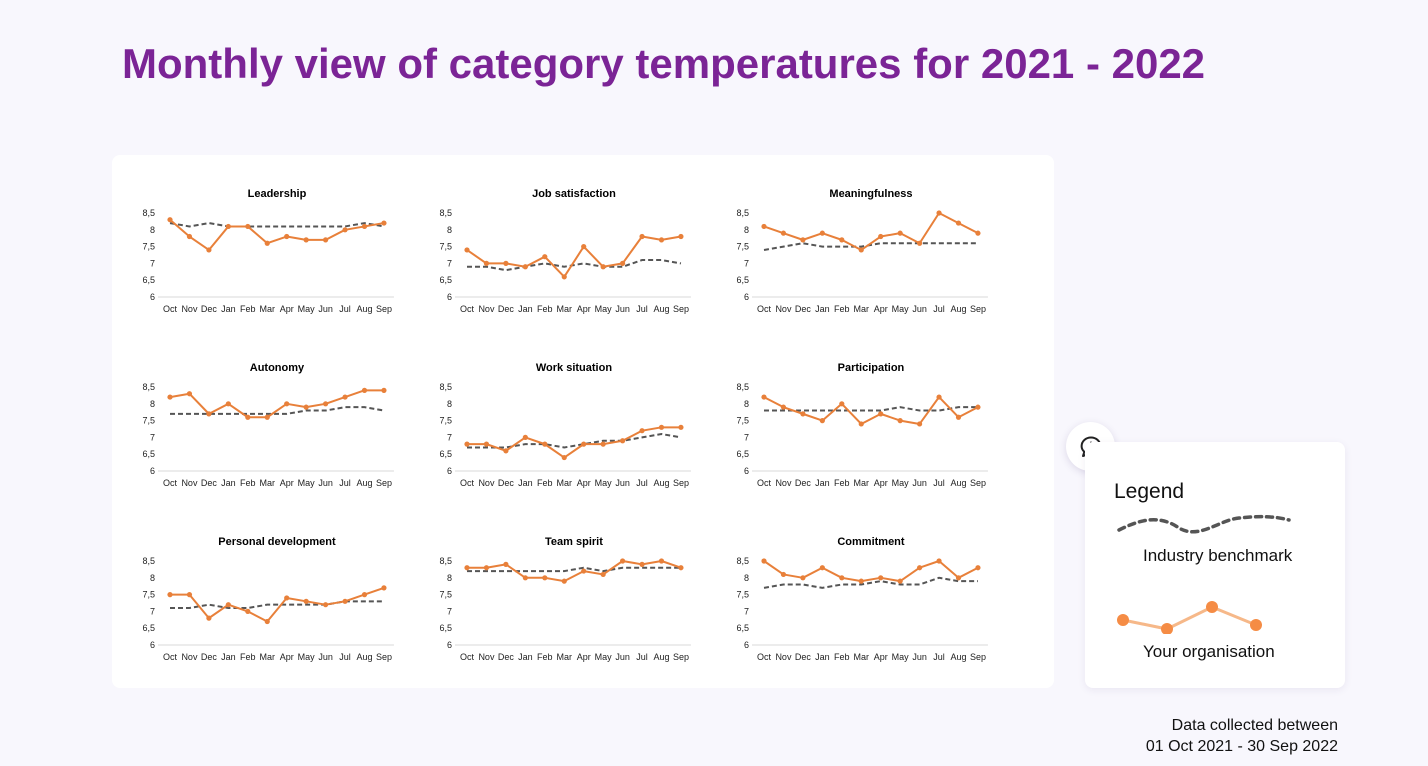 The height and width of the screenshot is (766, 1428). Describe the element at coordinates (919, 483) in the screenshot. I see `x-tick-label: Jun` at that location.